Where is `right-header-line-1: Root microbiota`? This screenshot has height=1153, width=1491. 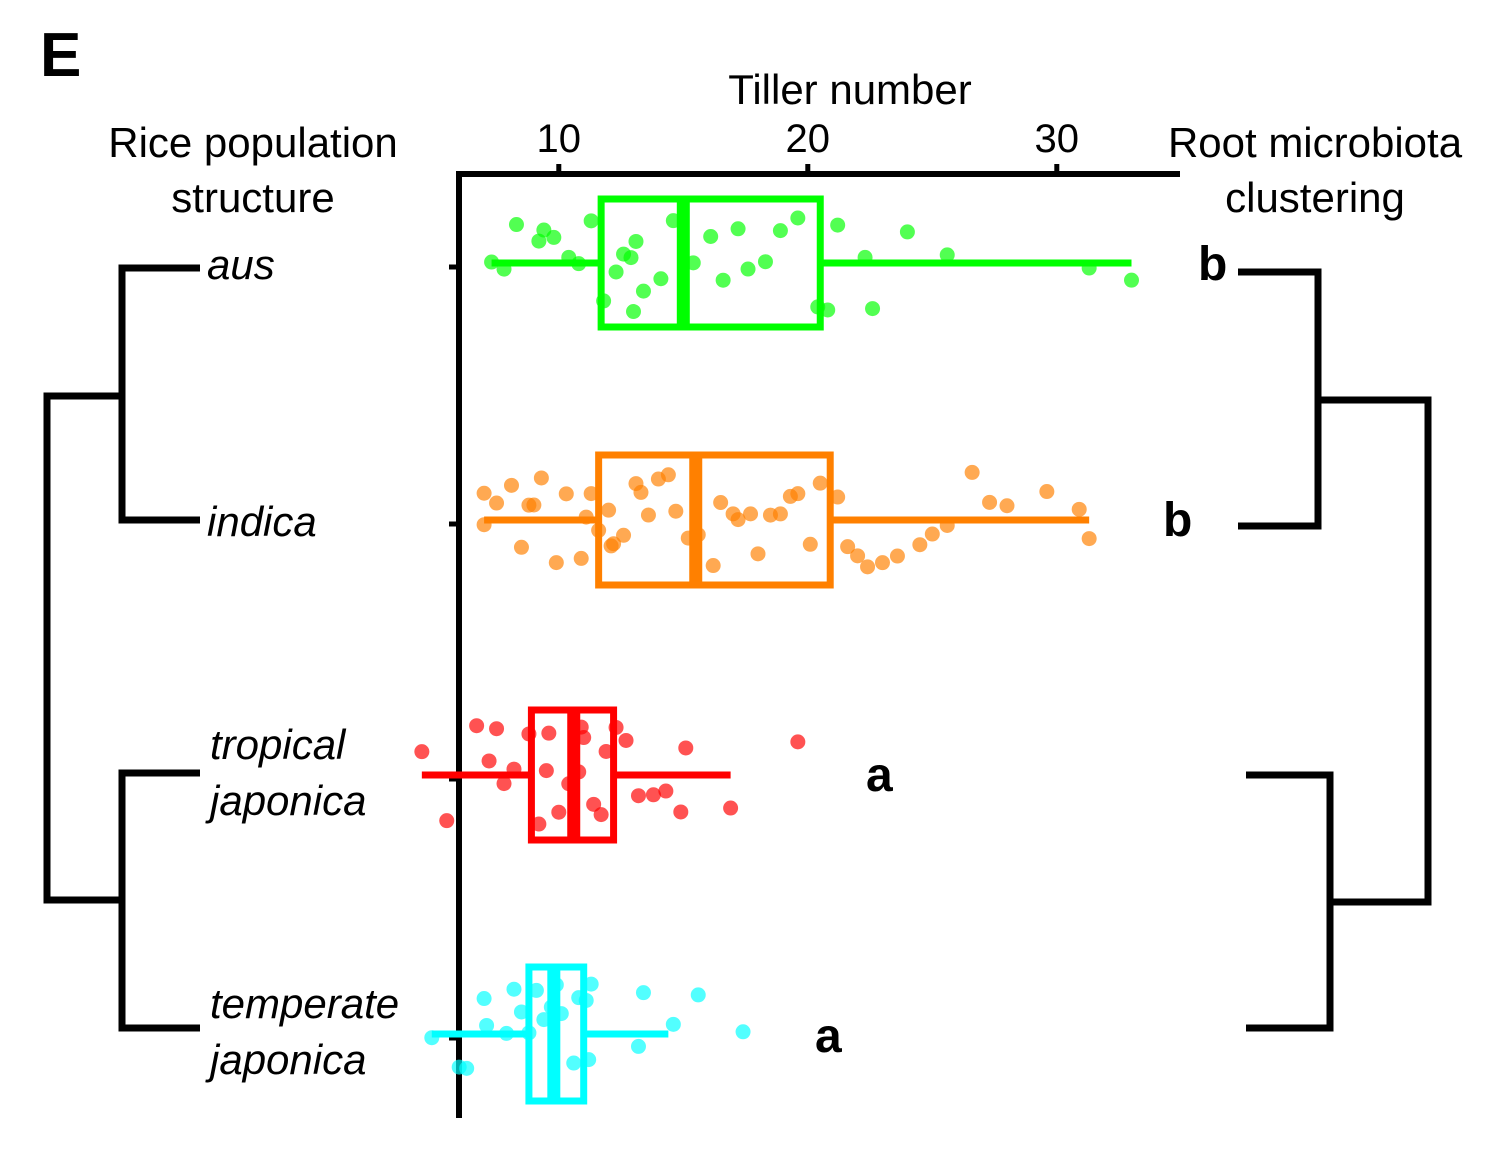 right-header-line-1: Root microbiota is located at coordinates (1315, 142).